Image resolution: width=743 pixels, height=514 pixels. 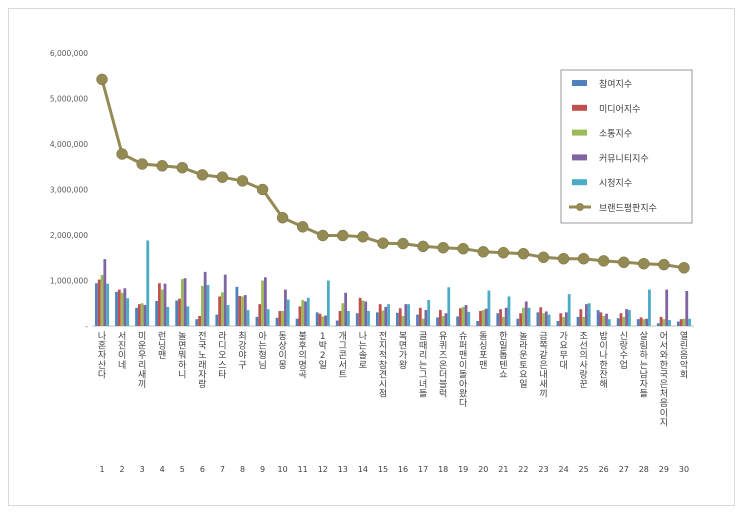 What do you see at coordinates (423, 469) in the screenshot?
I see `x-number-label: 17` at bounding box center [423, 469].